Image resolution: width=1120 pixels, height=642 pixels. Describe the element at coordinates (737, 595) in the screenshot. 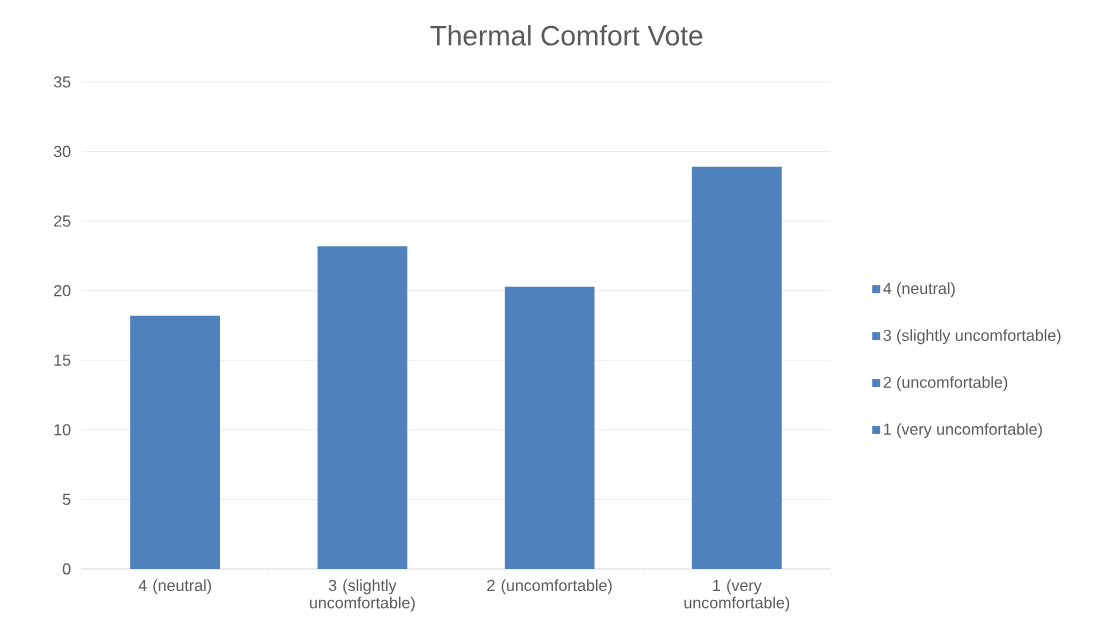

I see `x-tick-label: 1 (very uncomfortable)` at that location.